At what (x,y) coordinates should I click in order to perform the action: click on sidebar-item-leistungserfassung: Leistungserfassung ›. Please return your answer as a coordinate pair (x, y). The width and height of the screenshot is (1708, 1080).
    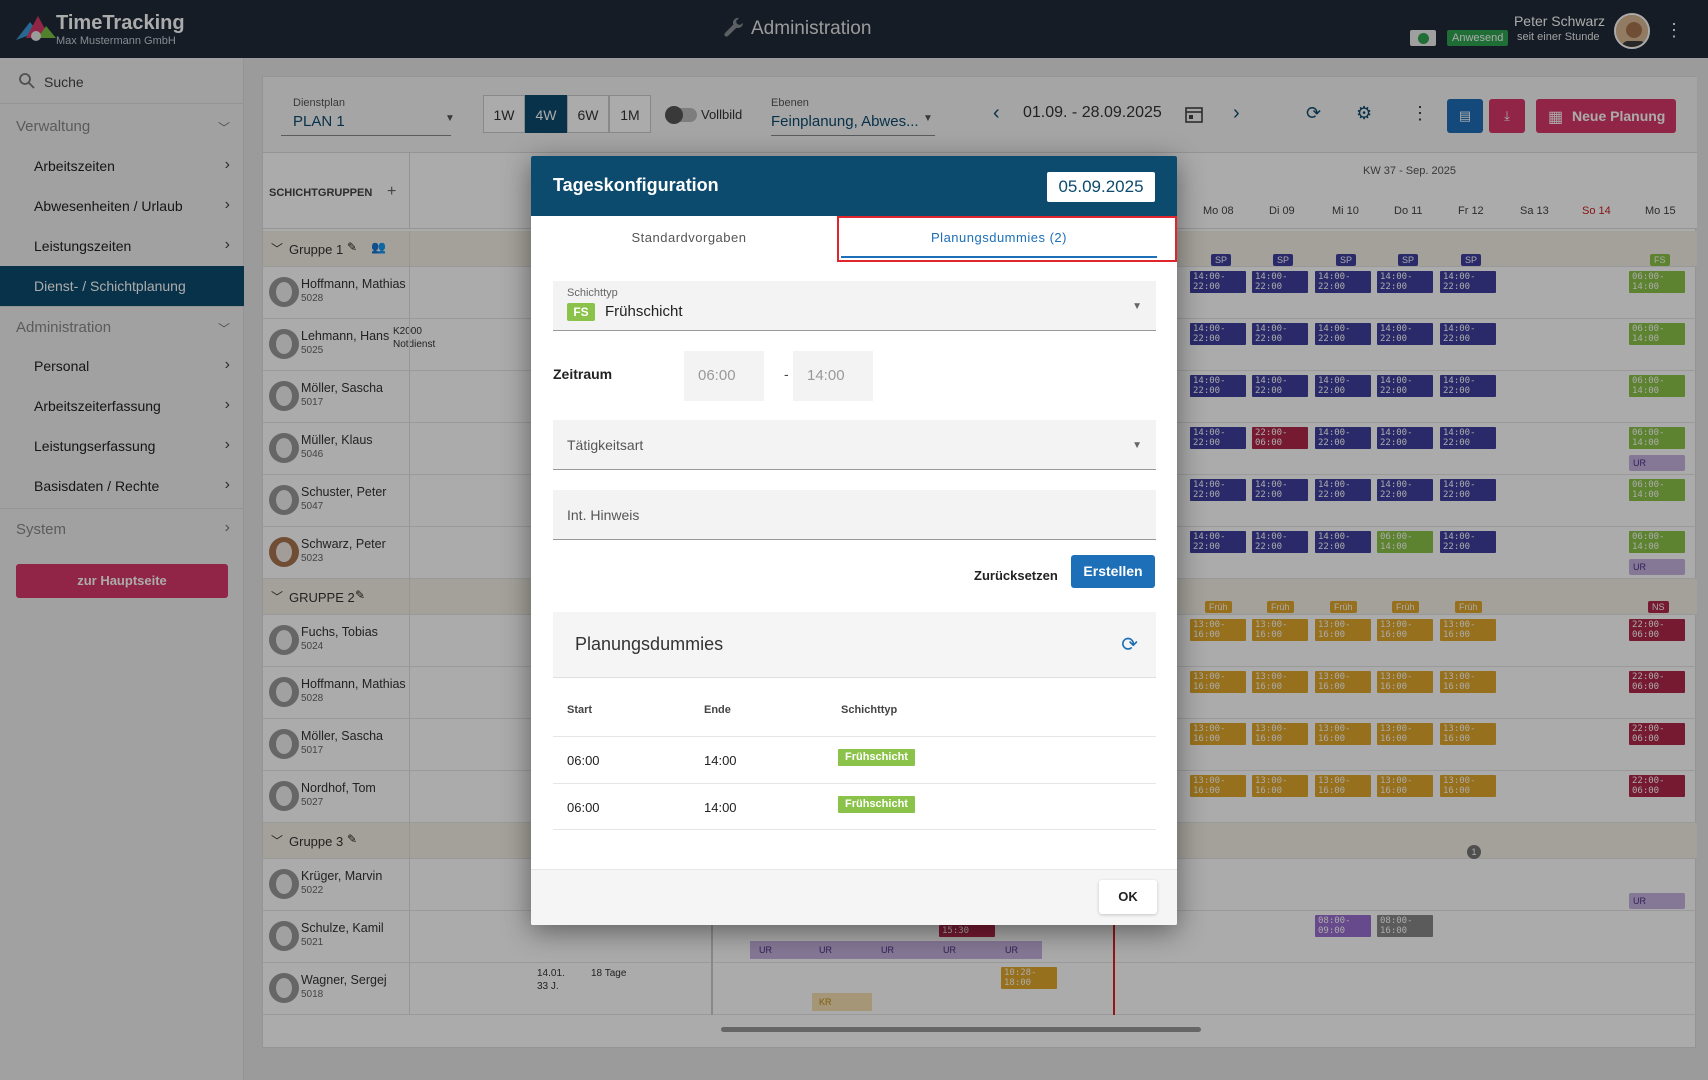
    Looking at the image, I should click on (132, 445).